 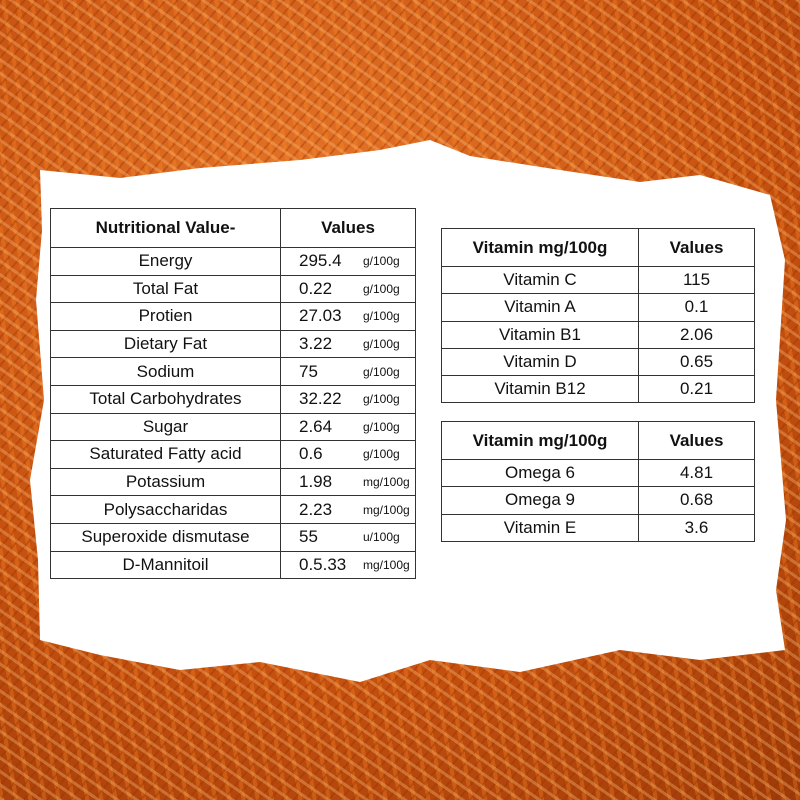 I want to click on nutrient-name: Sodium, so click(x=165, y=371).